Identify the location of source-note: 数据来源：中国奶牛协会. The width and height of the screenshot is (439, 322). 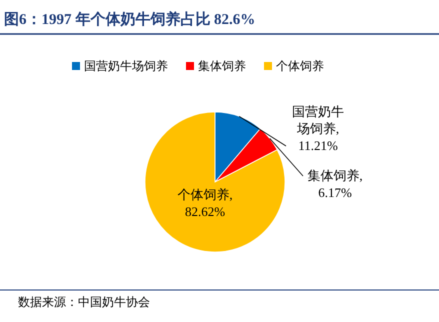
(84, 302).